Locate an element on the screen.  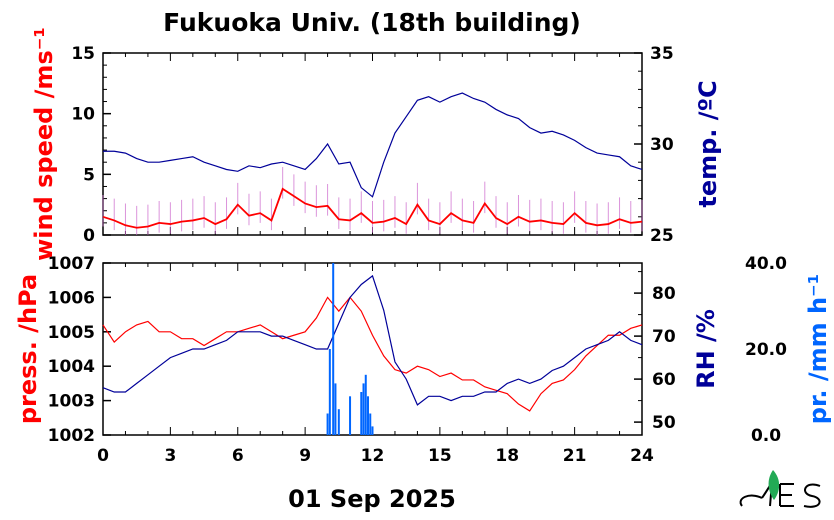
hour-tick-label: 15 is located at coordinates (440, 456).